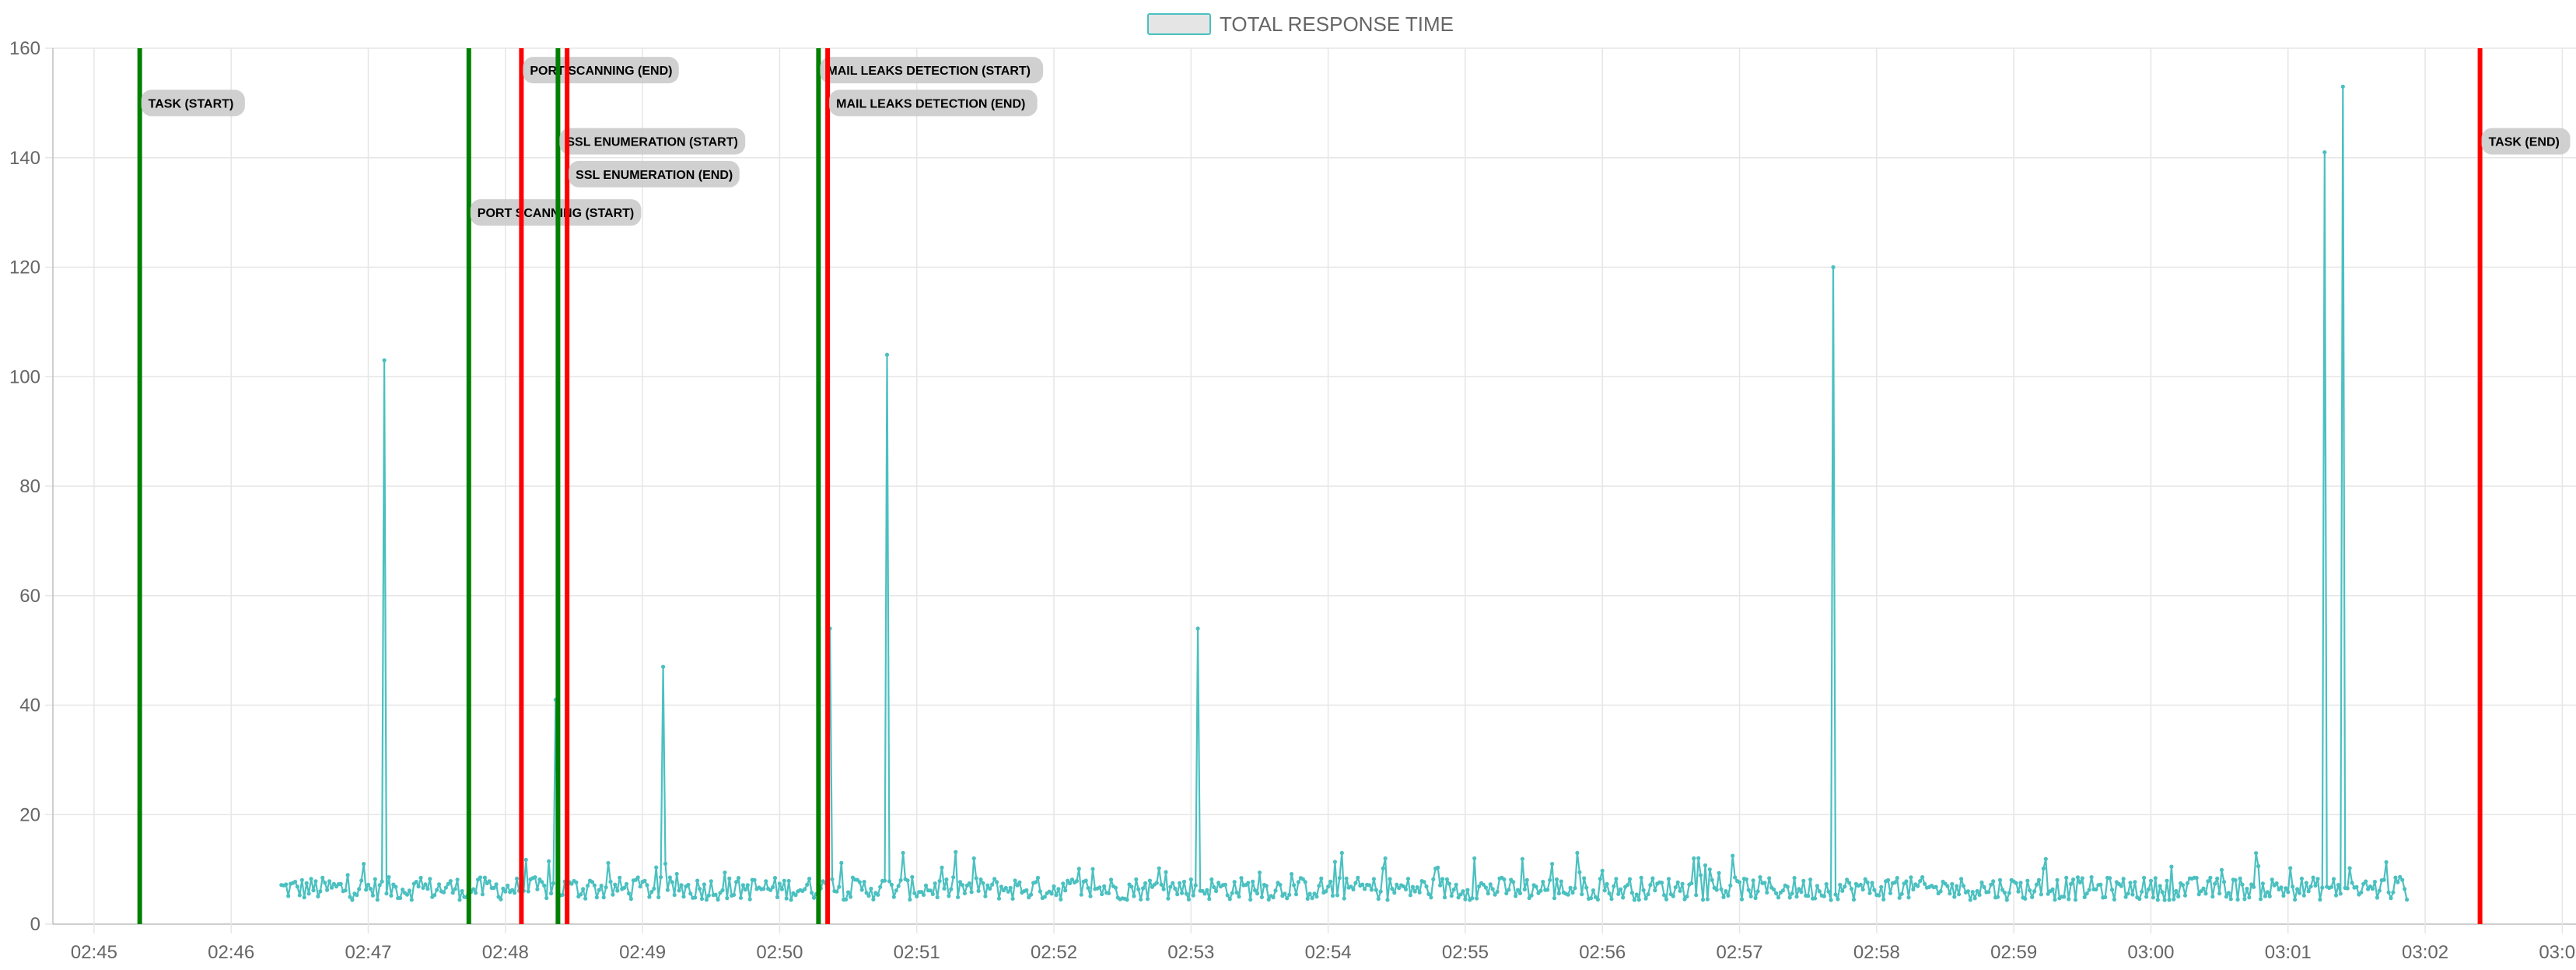 The width and height of the screenshot is (2576, 970). Describe the element at coordinates (25, 158) in the screenshot. I see `y-tick-label: 140` at that location.